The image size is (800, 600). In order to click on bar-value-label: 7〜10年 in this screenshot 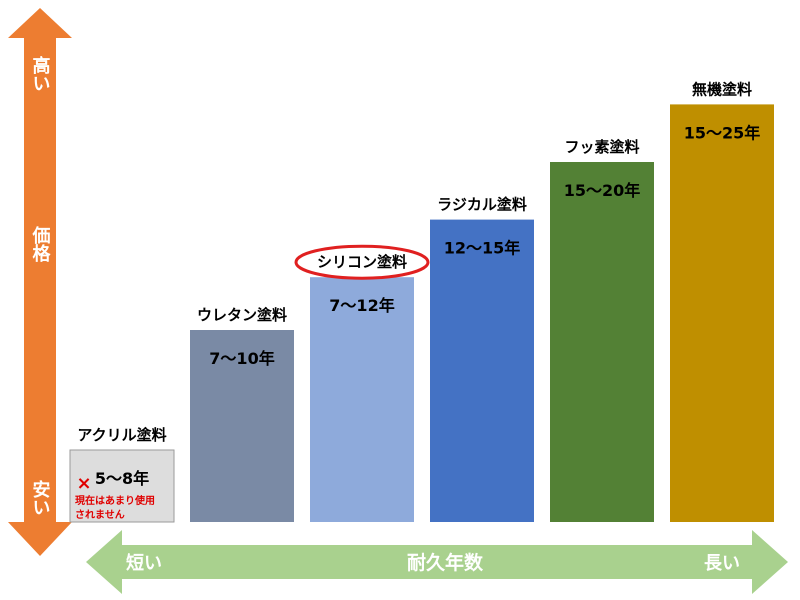, I will do `click(241, 358)`.